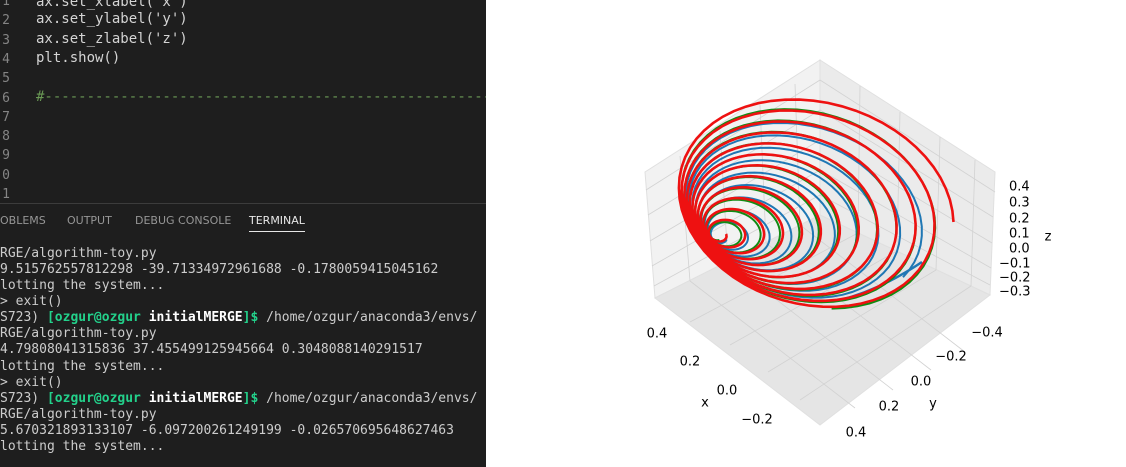  Describe the element at coordinates (1019, 249) in the screenshot. I see `z-tick-label: 0.0` at that location.